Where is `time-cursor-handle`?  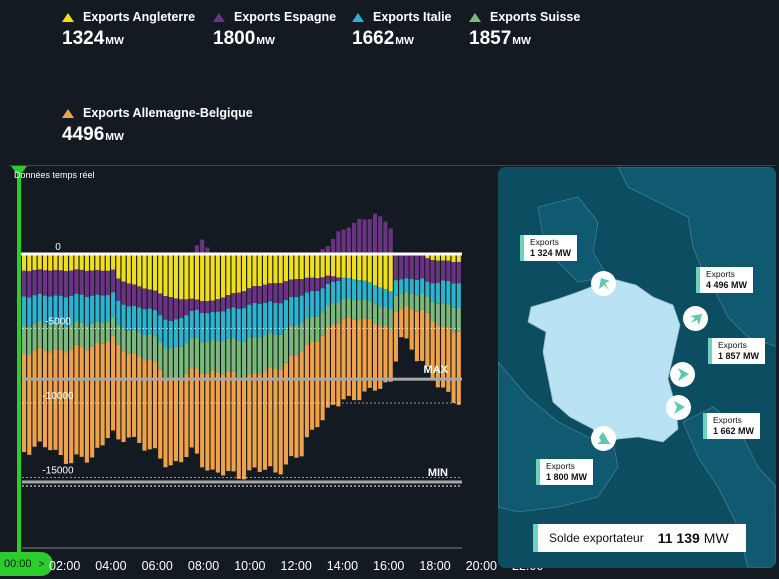 time-cursor-handle is located at coordinates (19, 171).